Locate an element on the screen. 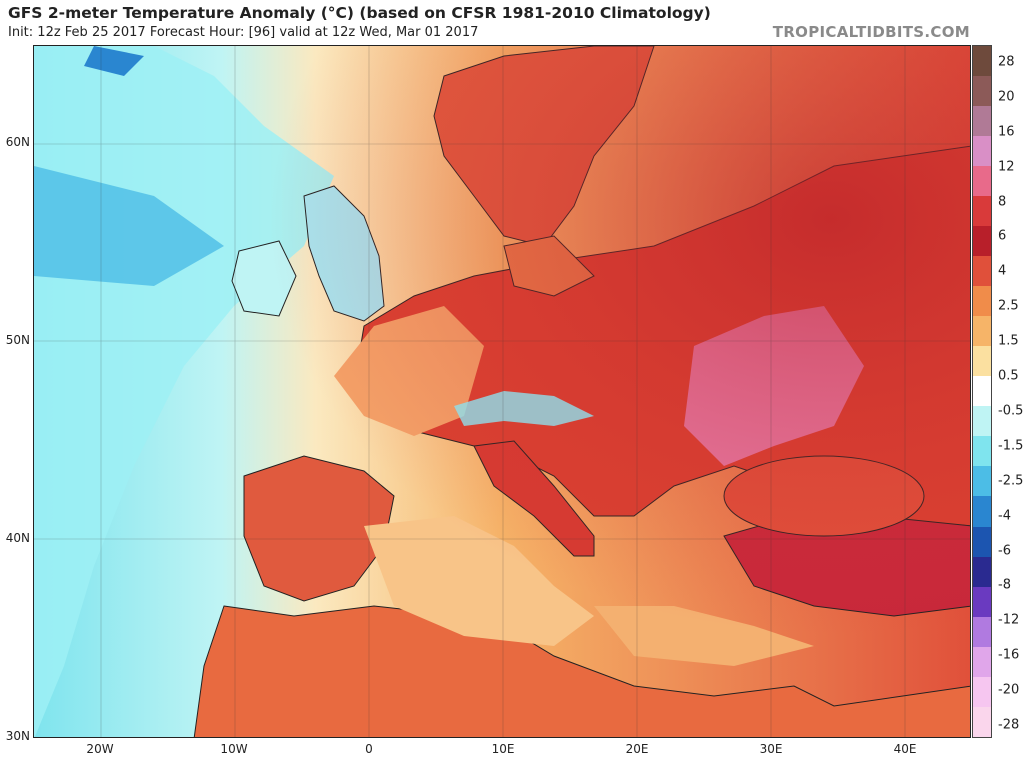  alps-cool-streak is located at coordinates (524, 408).